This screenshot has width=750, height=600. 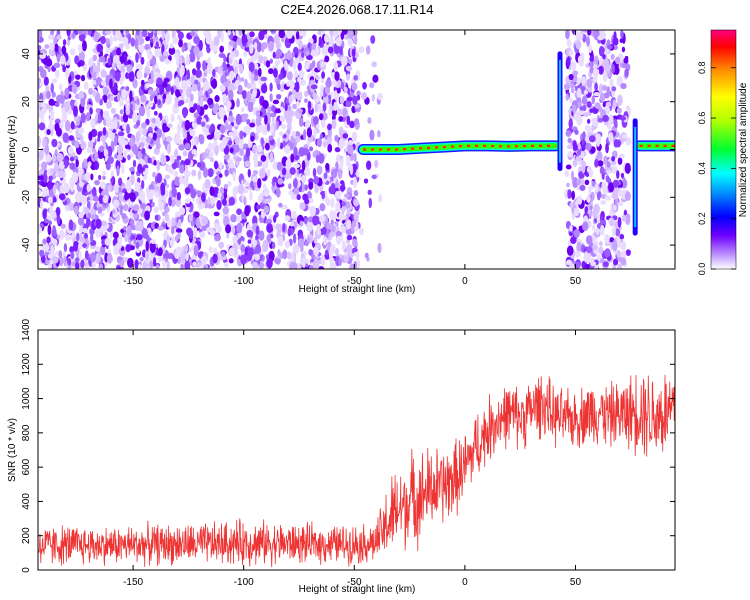 What do you see at coordinates (12, 450) in the screenshot?
I see `snr-y-axis-label: SNR (10 * v/v)` at bounding box center [12, 450].